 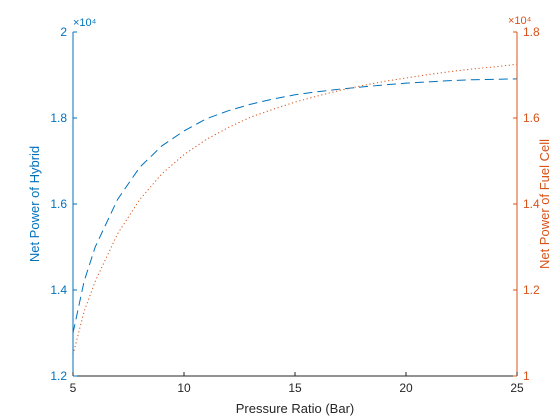 I want to click on right-y-tick-label: 1.6, so click(x=531, y=118).